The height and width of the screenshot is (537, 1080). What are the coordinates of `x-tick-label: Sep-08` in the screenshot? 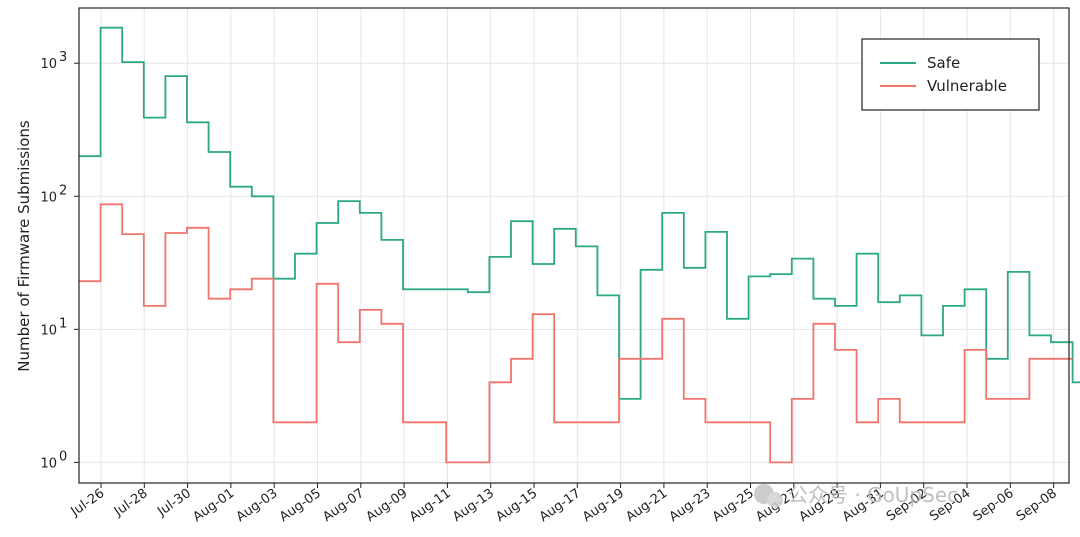 It's located at (1037, 505).